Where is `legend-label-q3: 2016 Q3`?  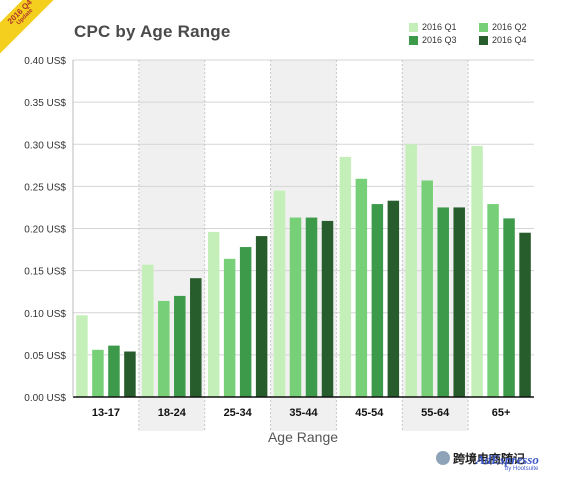
legend-label-q3: 2016 Q3 is located at coordinates (439, 40).